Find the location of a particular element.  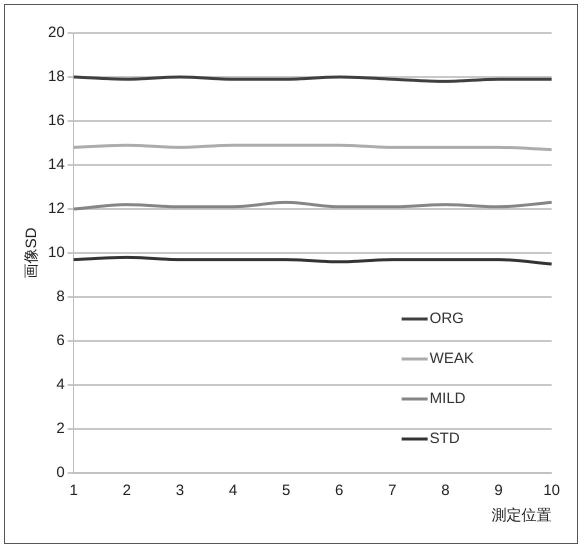

y-axis-title: 画像SD is located at coordinates (31, 252).